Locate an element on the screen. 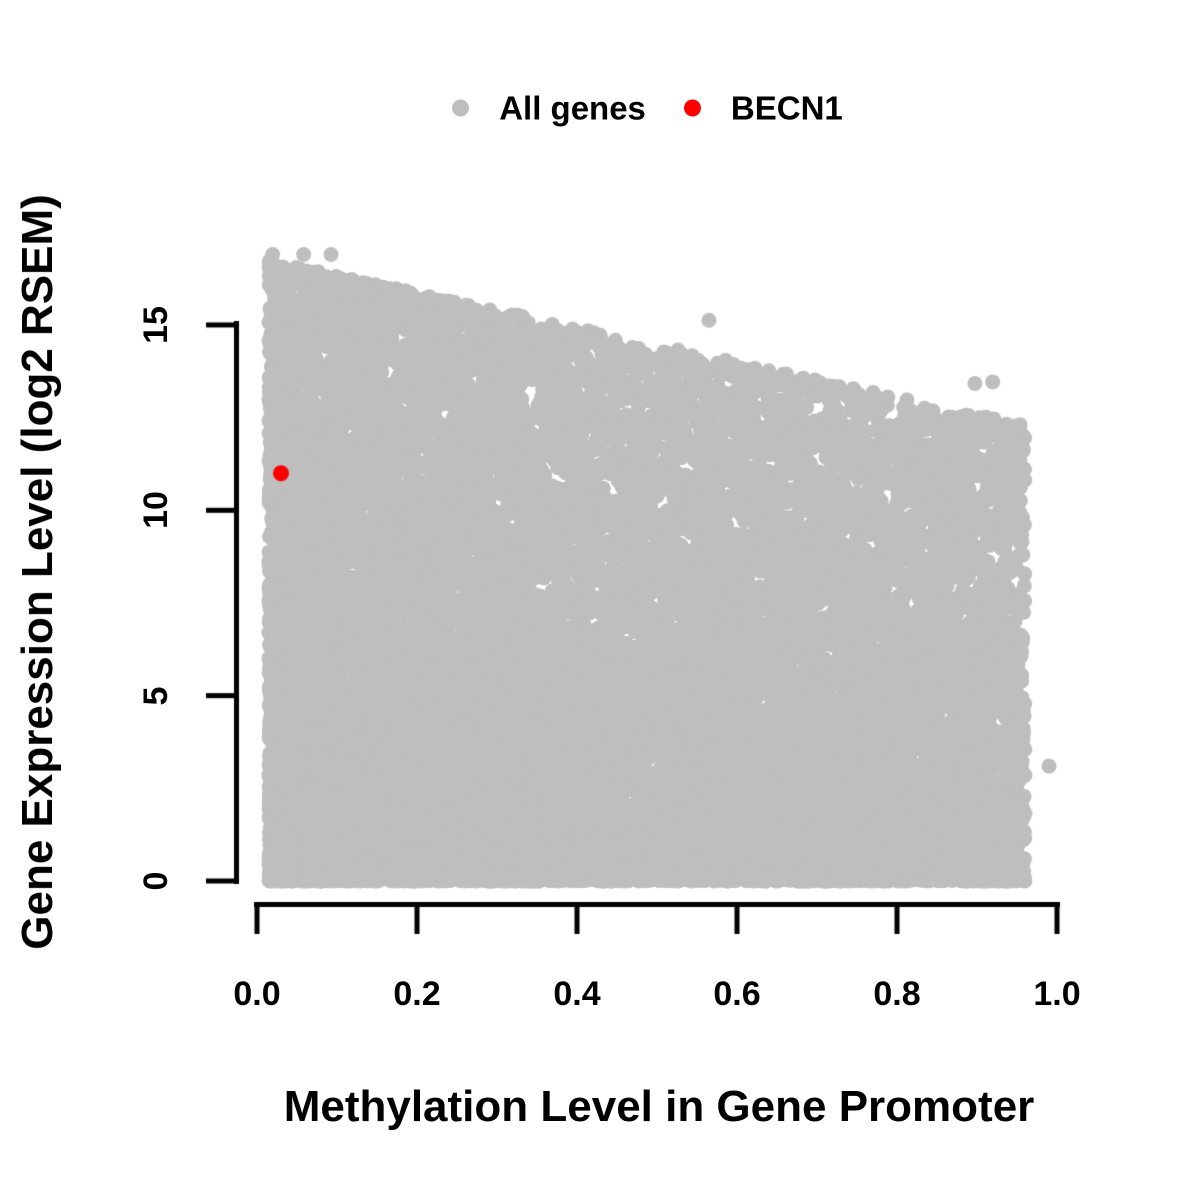  x-tick-label: 0.4 is located at coordinates (577, 994).